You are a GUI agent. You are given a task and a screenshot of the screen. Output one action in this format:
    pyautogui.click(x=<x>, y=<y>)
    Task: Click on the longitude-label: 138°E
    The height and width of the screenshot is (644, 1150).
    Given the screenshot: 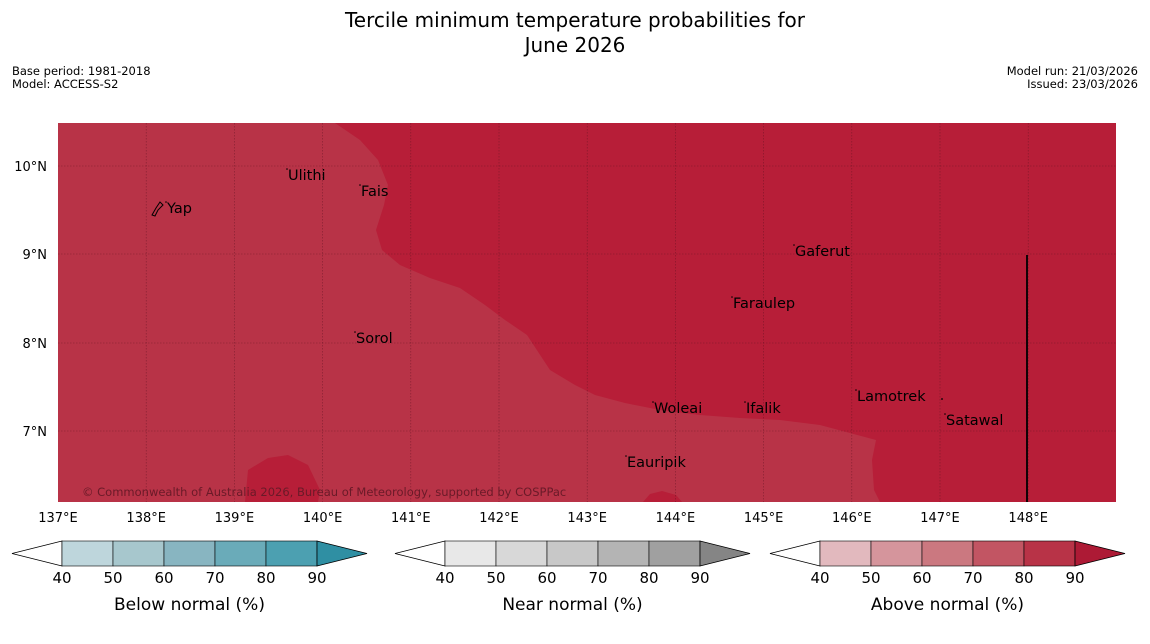 What is the action you would take?
    pyautogui.click(x=146, y=518)
    